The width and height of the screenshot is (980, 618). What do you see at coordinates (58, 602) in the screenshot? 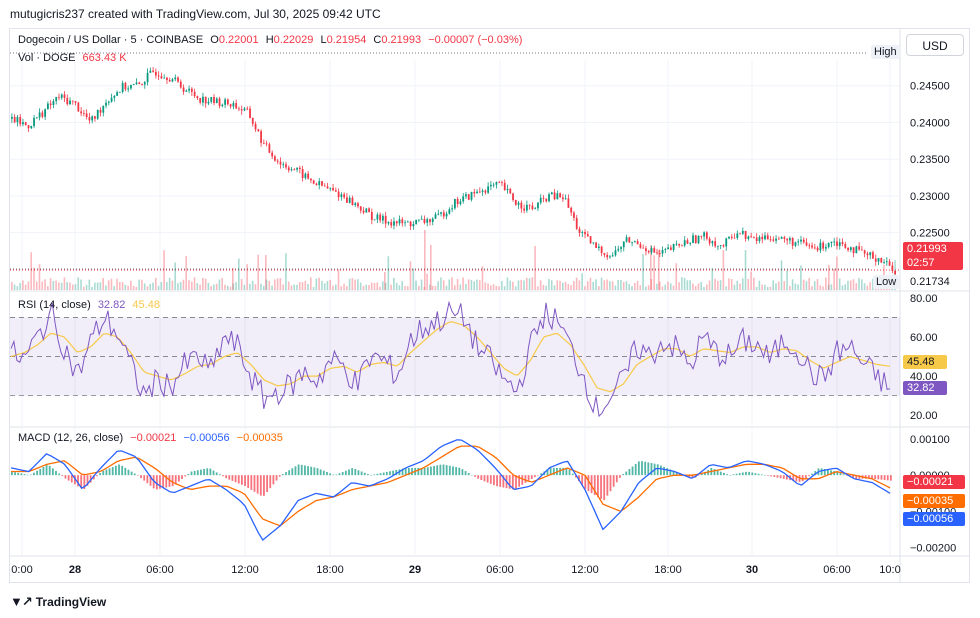
I see `footer-brand: ▼↗ TradingView` at bounding box center [58, 602].